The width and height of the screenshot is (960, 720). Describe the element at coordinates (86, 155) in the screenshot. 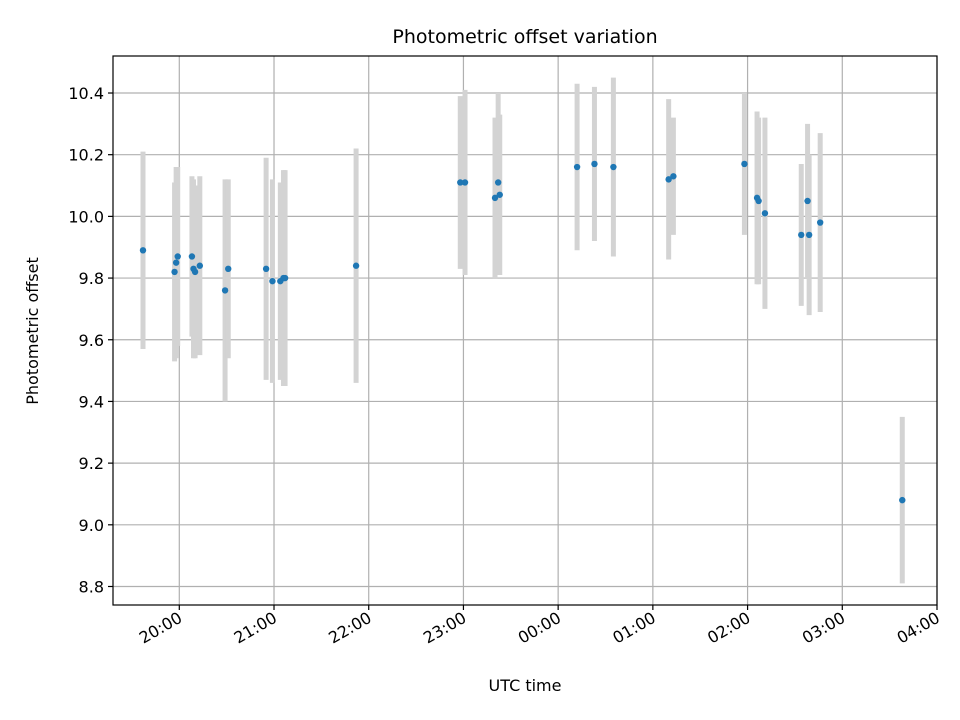

I see `y-tick-label: 10.2` at that location.